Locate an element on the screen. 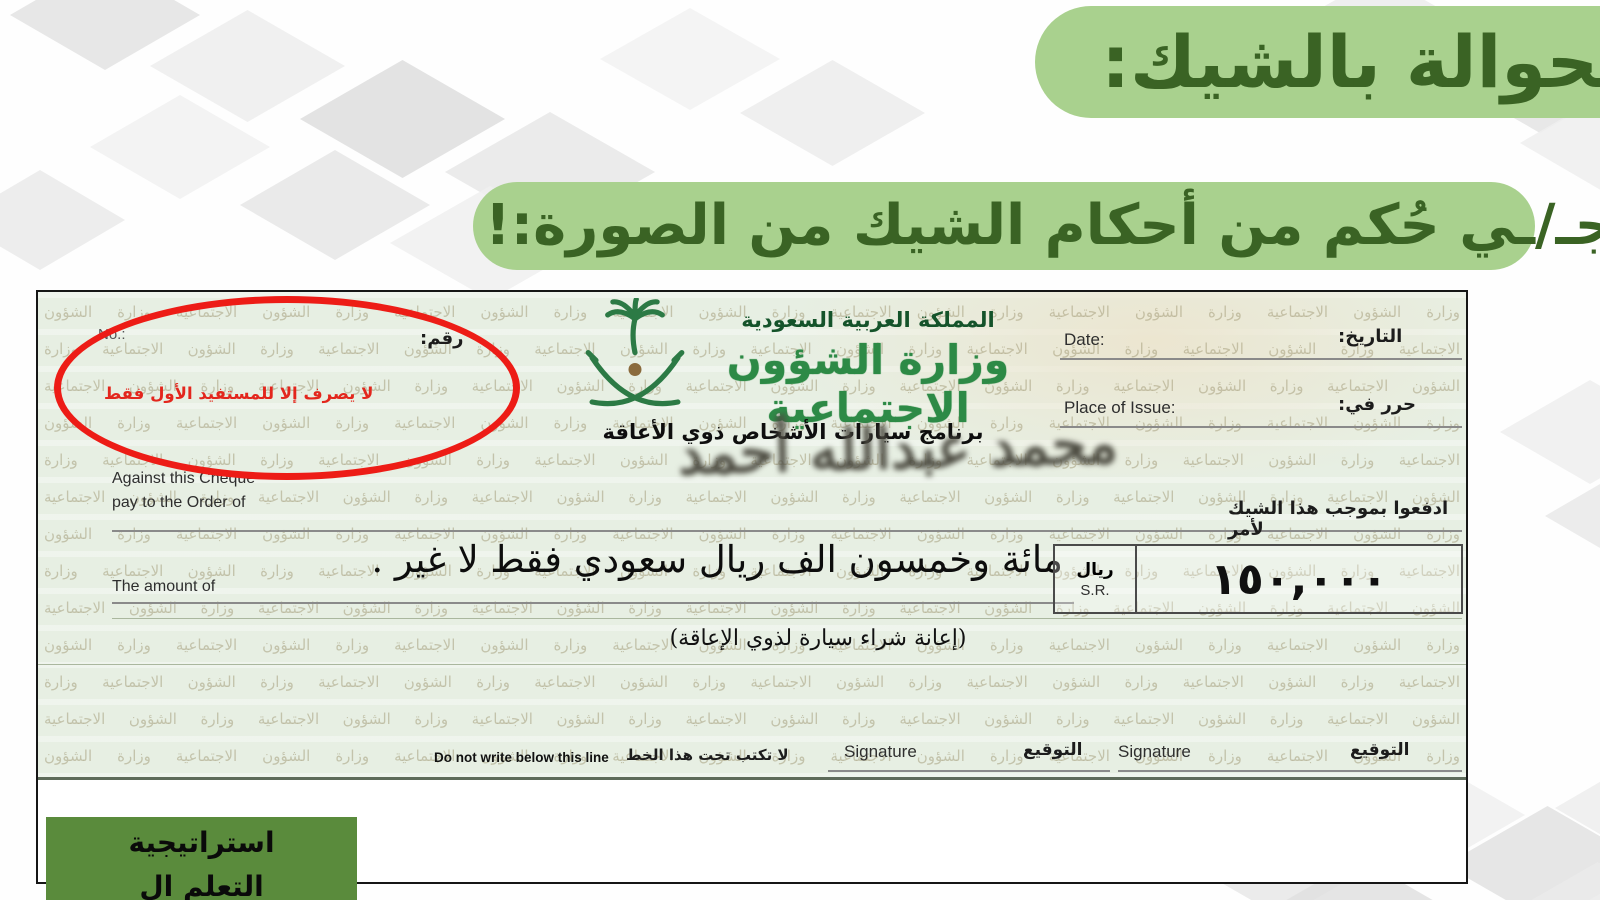 The height and width of the screenshot is (900, 1600). amount-box-divider is located at coordinates (1136, 579).